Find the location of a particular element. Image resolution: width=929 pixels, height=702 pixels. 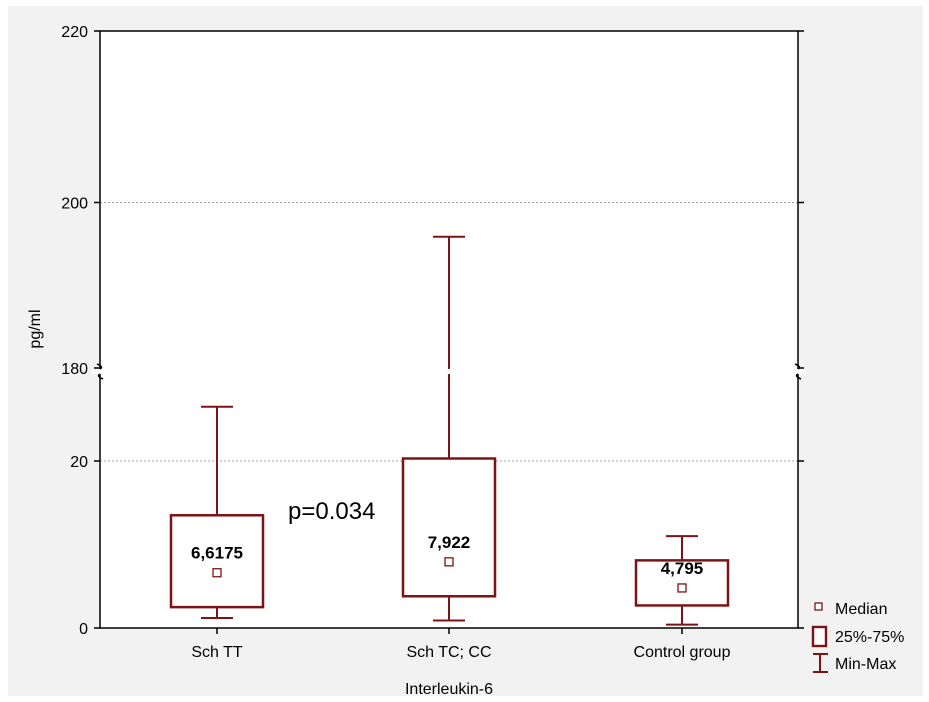

x-axis-ticks: Sch TT Sch TC; CC Control group is located at coordinates (461, 644).